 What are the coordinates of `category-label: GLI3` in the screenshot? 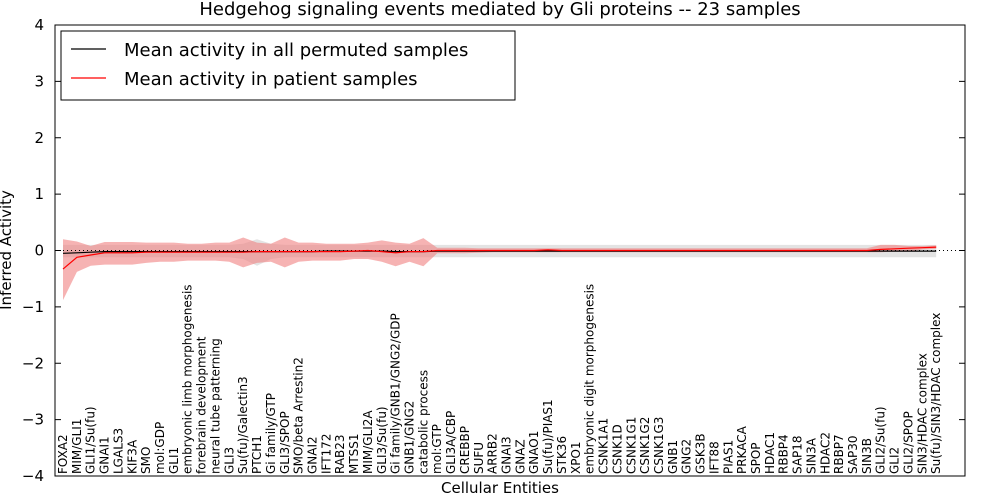 It's located at (229, 460).